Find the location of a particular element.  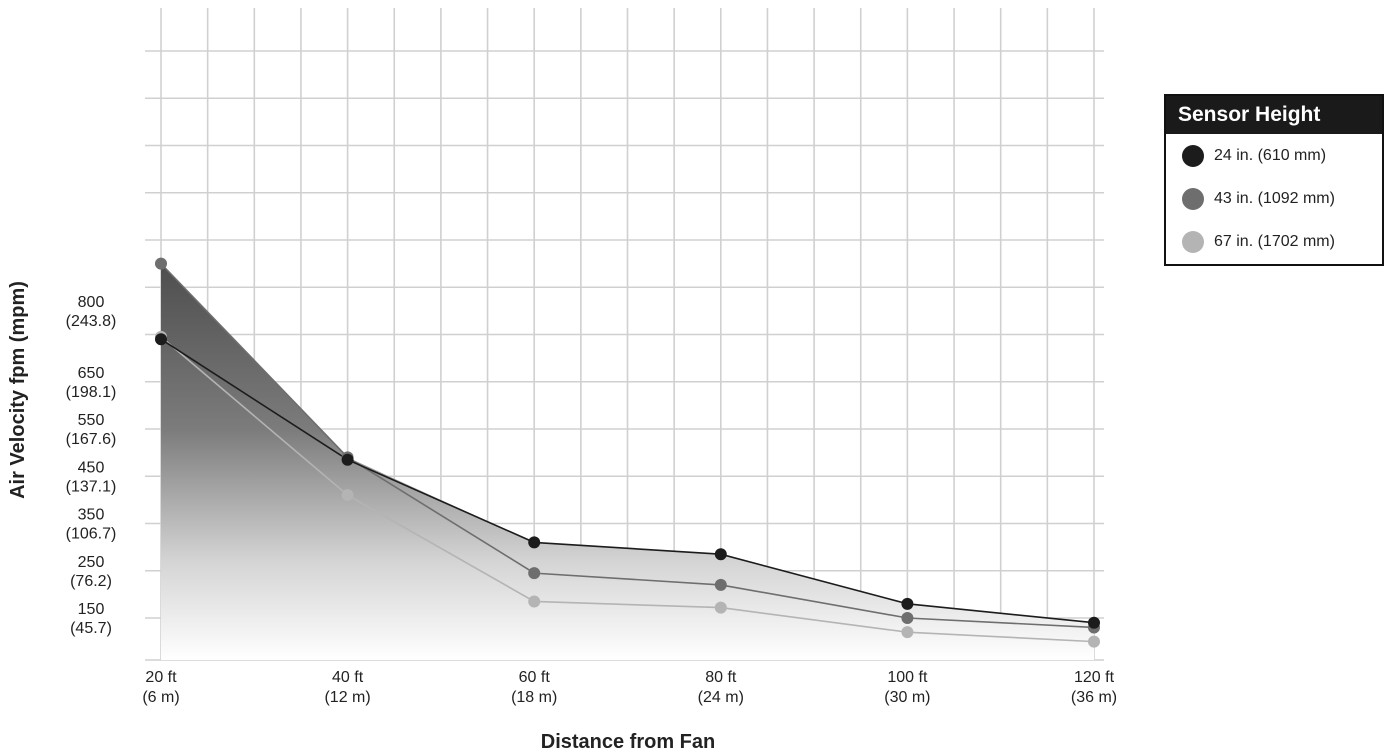

x-tick-label-ft: 80 ft is located at coordinates (721, 677).